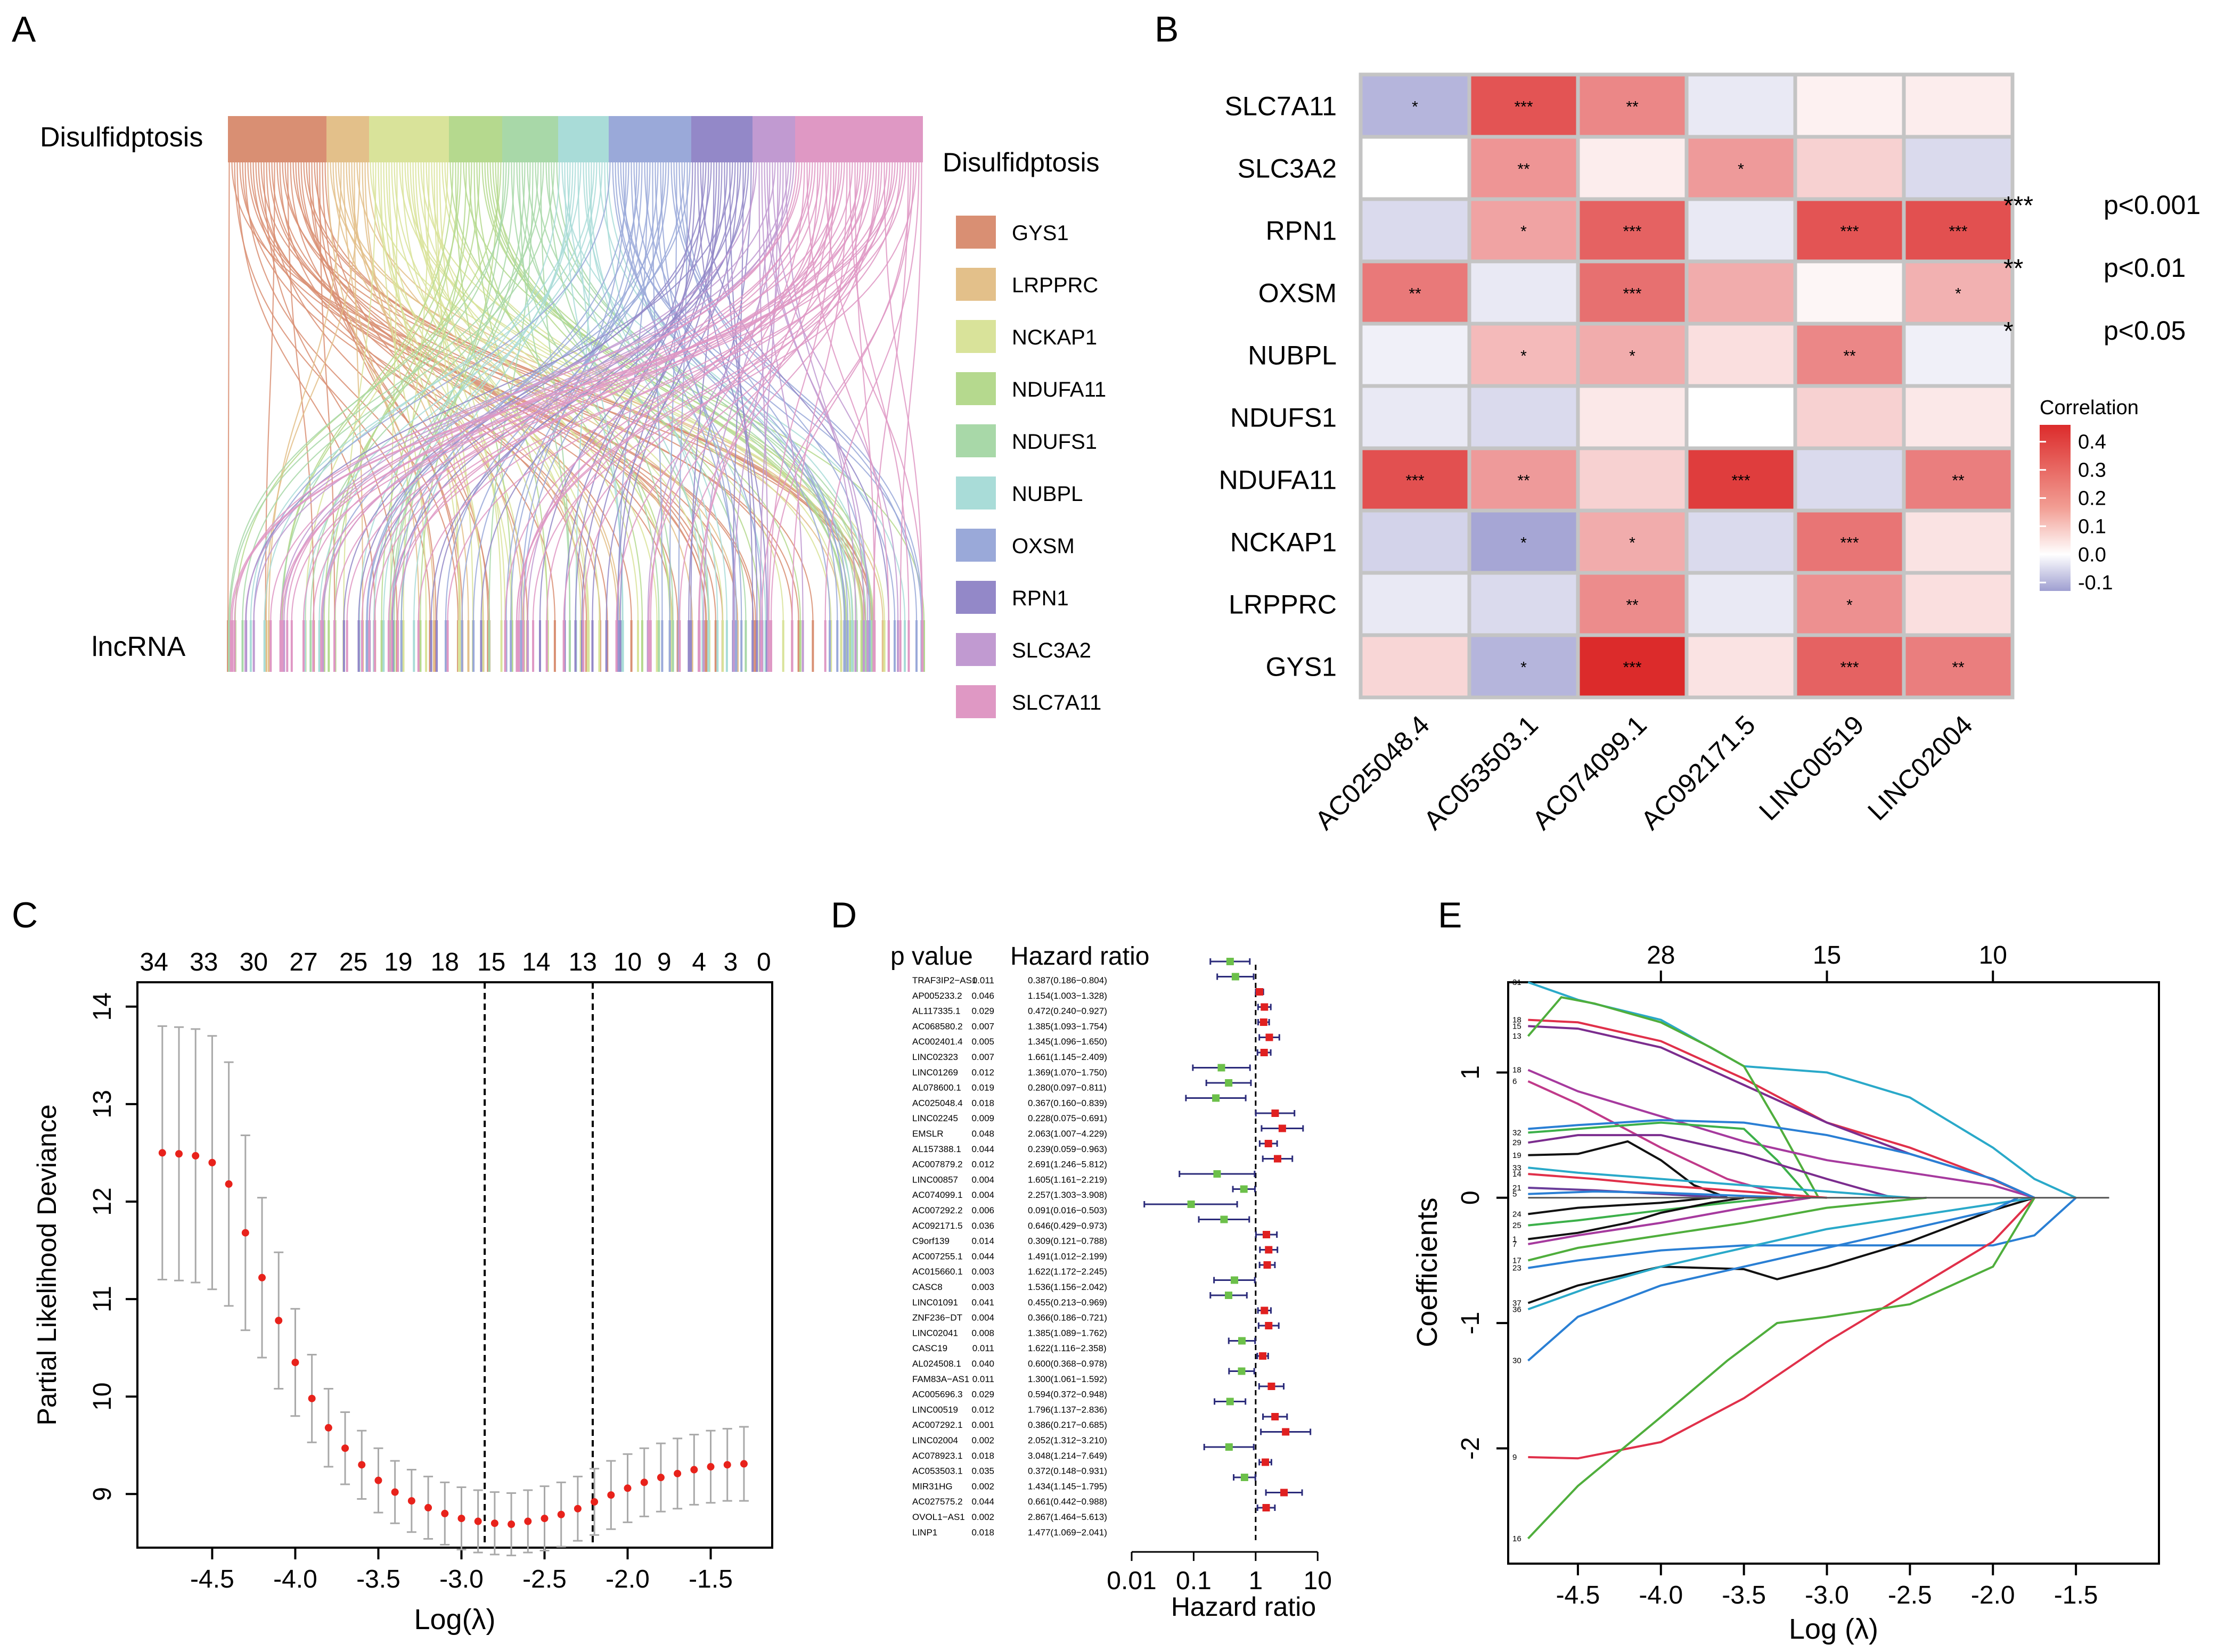  What do you see at coordinates (1131, 1581) in the screenshot?
I see `forest-xtick-label: 0.01` at bounding box center [1131, 1581].